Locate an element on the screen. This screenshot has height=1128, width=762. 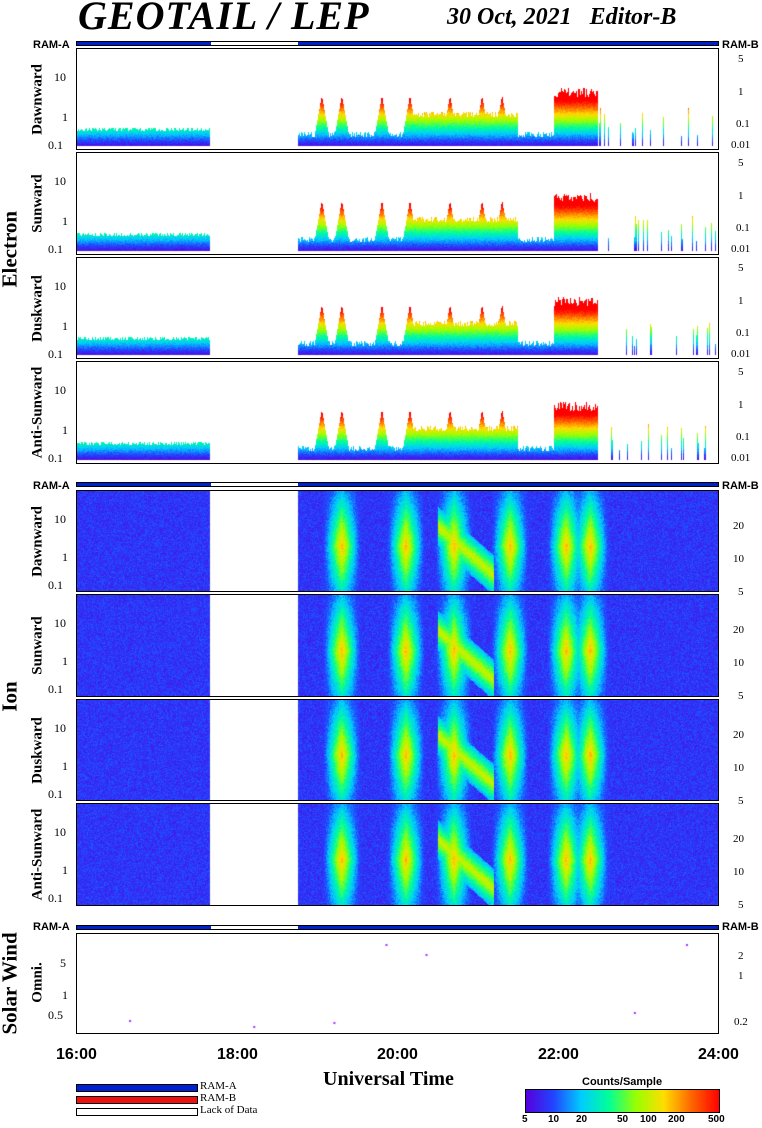
colorbar-title: Counts/Sample is located at coordinates (622, 1082).